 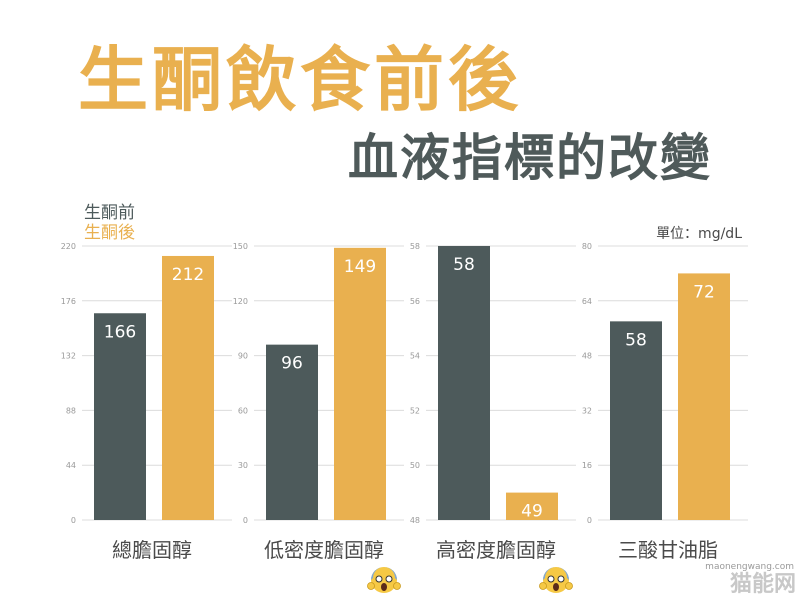 I want to click on bar-value-label: 166, so click(x=120, y=332).